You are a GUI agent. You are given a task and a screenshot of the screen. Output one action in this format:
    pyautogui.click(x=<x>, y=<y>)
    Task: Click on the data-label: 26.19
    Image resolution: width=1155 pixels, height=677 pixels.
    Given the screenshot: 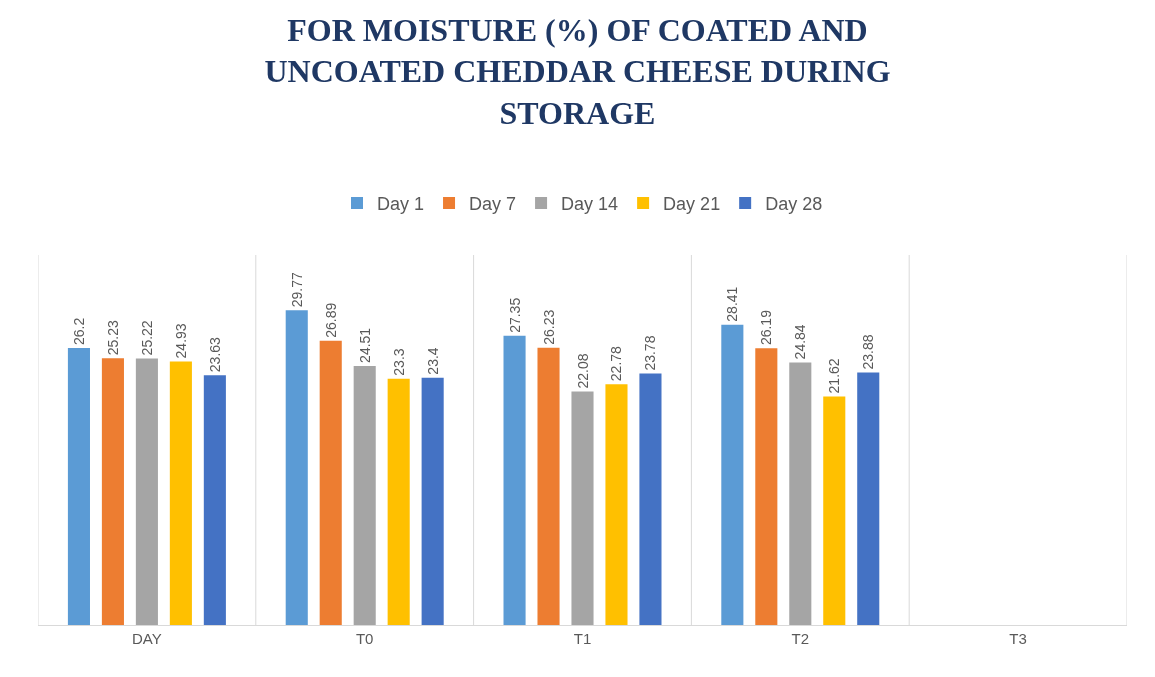 What is the action you would take?
    pyautogui.click(x=766, y=327)
    